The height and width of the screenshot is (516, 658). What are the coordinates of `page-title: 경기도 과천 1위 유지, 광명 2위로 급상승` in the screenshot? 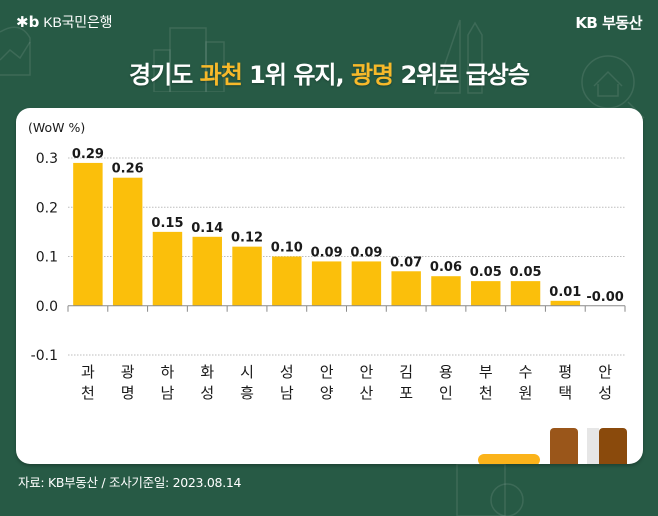 It's located at (329, 72).